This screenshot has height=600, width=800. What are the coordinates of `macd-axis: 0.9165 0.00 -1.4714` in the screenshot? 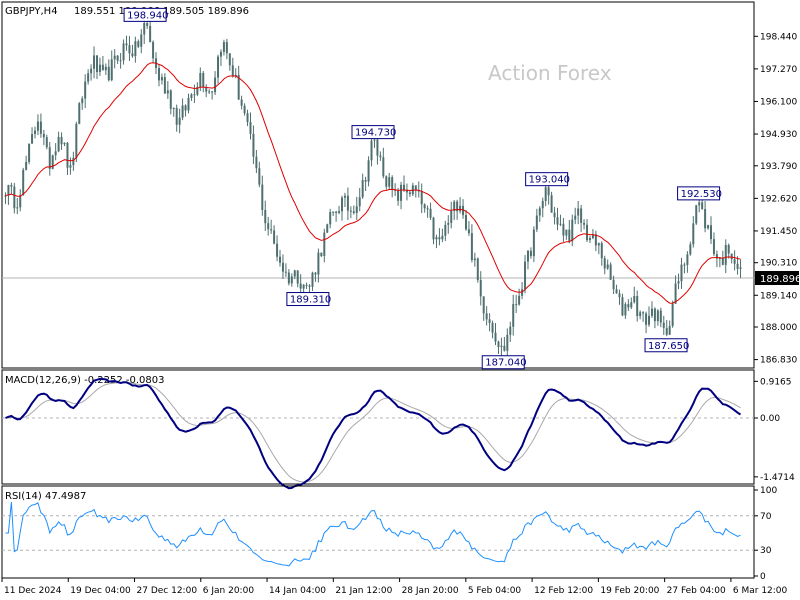 It's located at (774, 430).